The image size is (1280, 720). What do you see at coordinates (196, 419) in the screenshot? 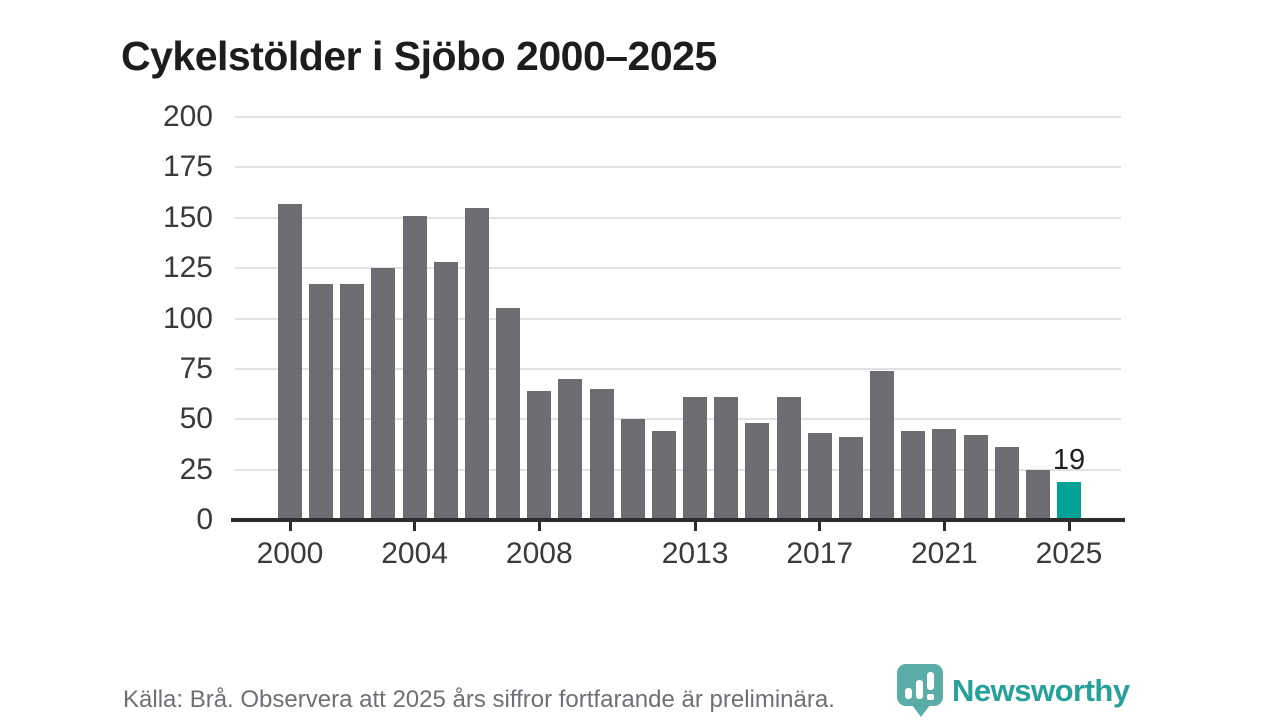
I see `y-axis-tick-label: 50` at bounding box center [196, 419].